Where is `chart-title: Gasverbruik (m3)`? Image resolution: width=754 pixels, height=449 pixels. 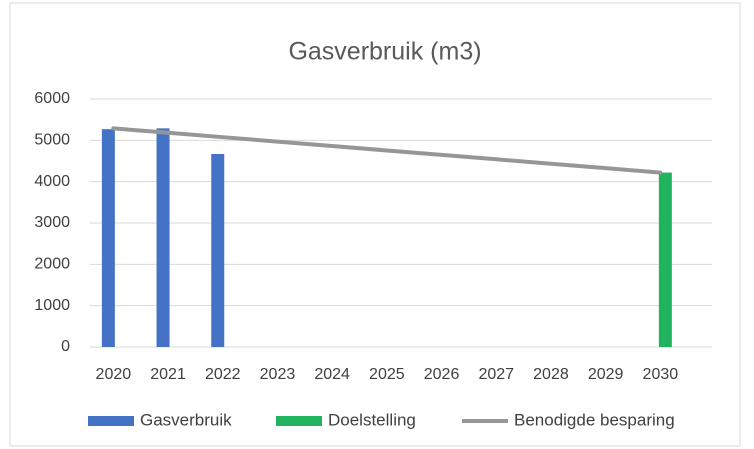
chart-title: Gasverbruik (m3) is located at coordinates (384, 52).